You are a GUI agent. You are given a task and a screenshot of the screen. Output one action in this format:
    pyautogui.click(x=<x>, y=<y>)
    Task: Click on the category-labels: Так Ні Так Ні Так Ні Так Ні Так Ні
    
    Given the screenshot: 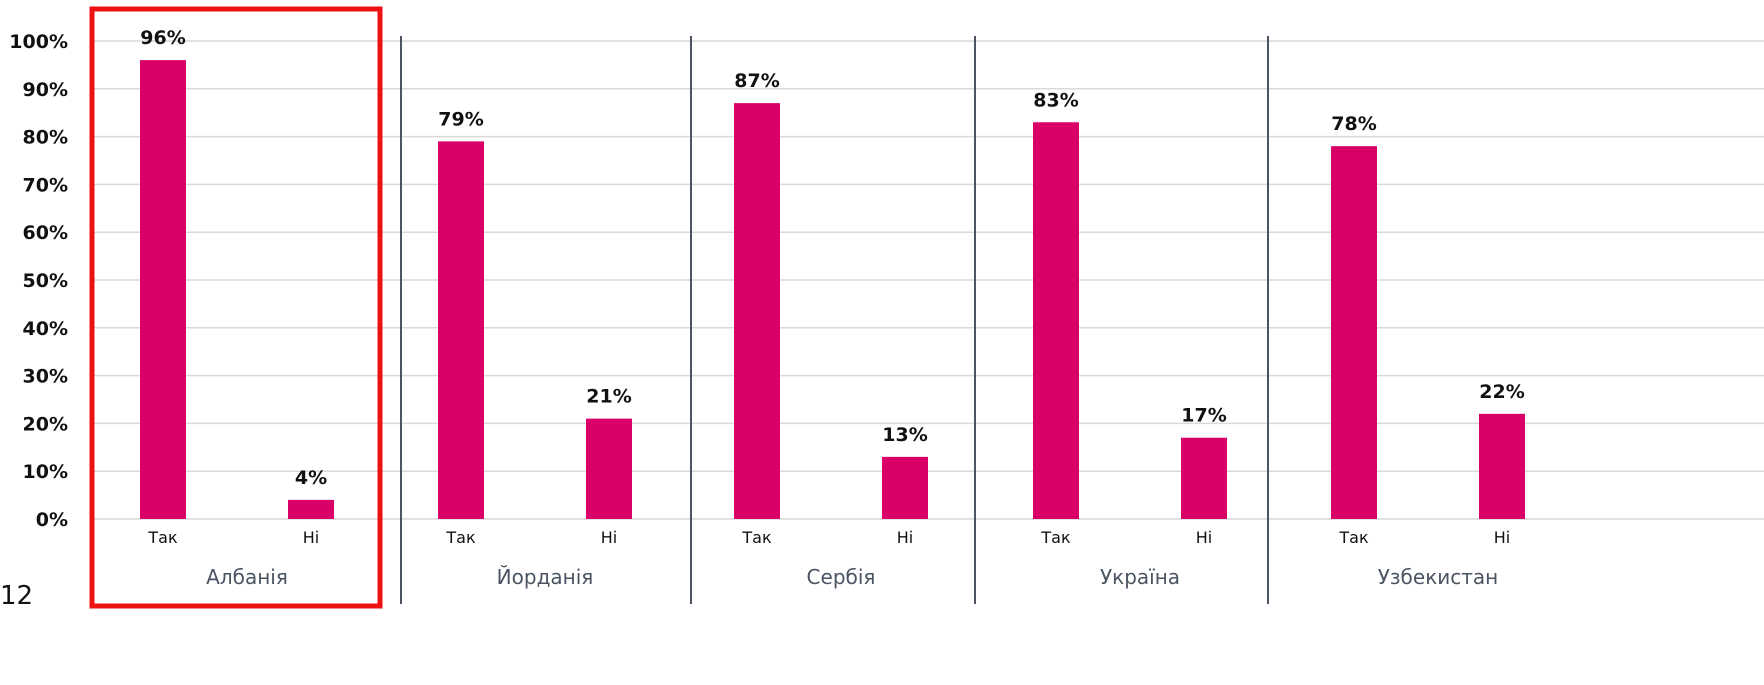 What is the action you would take?
    pyautogui.click(x=828, y=537)
    